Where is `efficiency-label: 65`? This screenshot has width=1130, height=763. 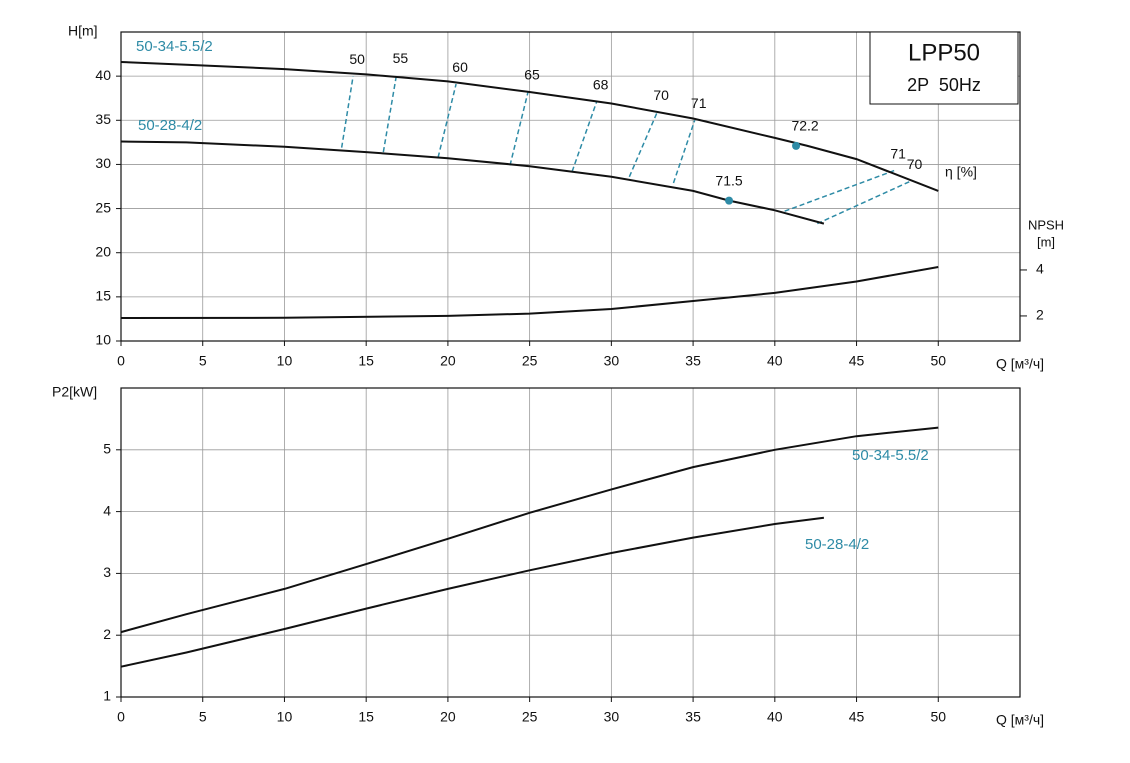 efficiency-label: 65 is located at coordinates (532, 75).